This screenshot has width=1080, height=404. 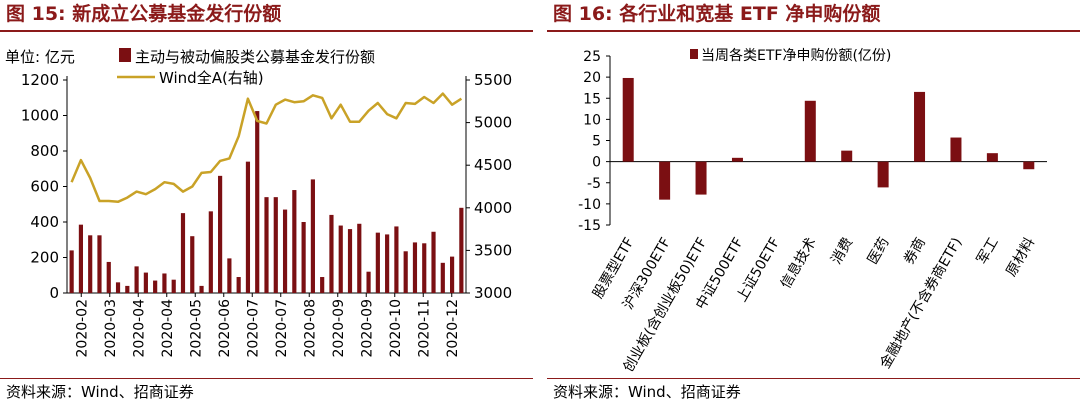 I want to click on y-tick-label: -10, so click(x=589, y=205).